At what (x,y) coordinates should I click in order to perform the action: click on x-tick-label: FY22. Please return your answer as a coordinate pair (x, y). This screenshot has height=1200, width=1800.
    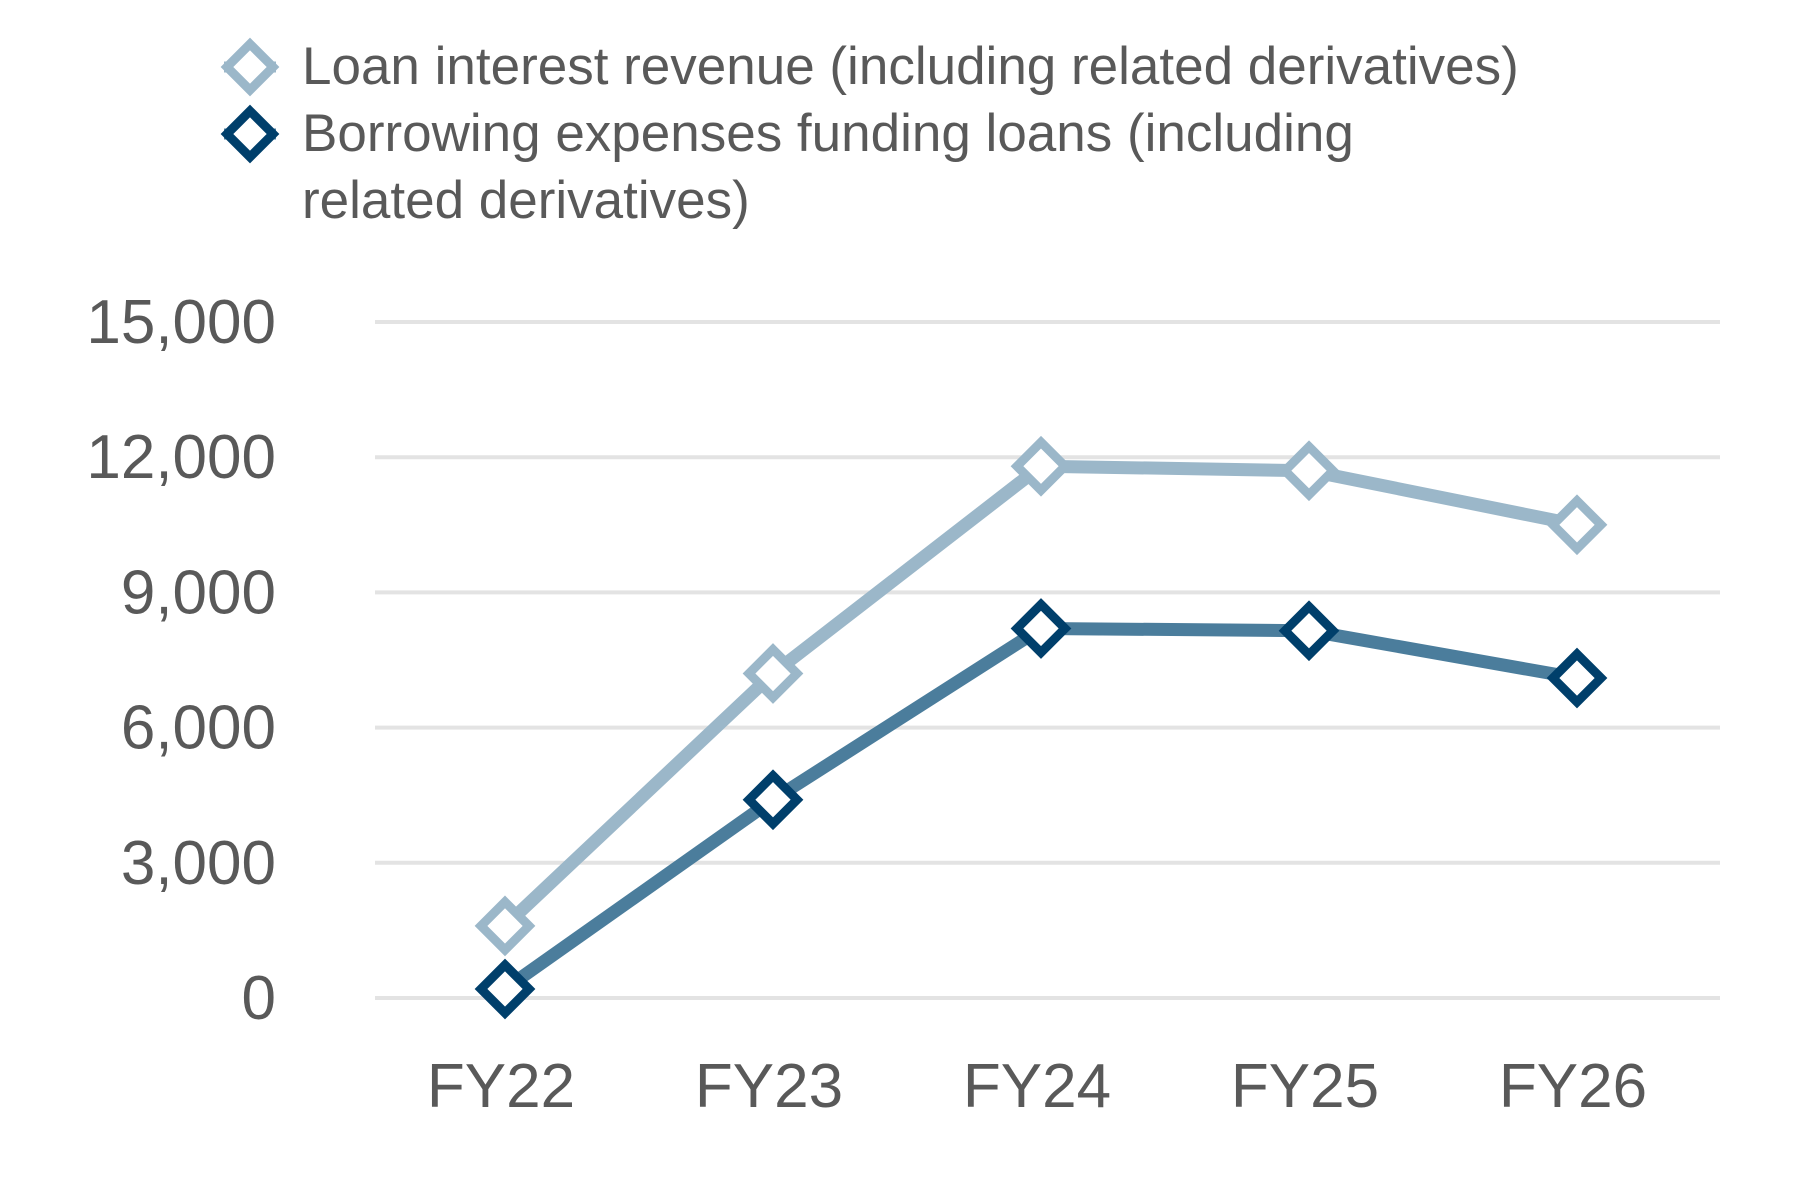
    Looking at the image, I should click on (501, 1086).